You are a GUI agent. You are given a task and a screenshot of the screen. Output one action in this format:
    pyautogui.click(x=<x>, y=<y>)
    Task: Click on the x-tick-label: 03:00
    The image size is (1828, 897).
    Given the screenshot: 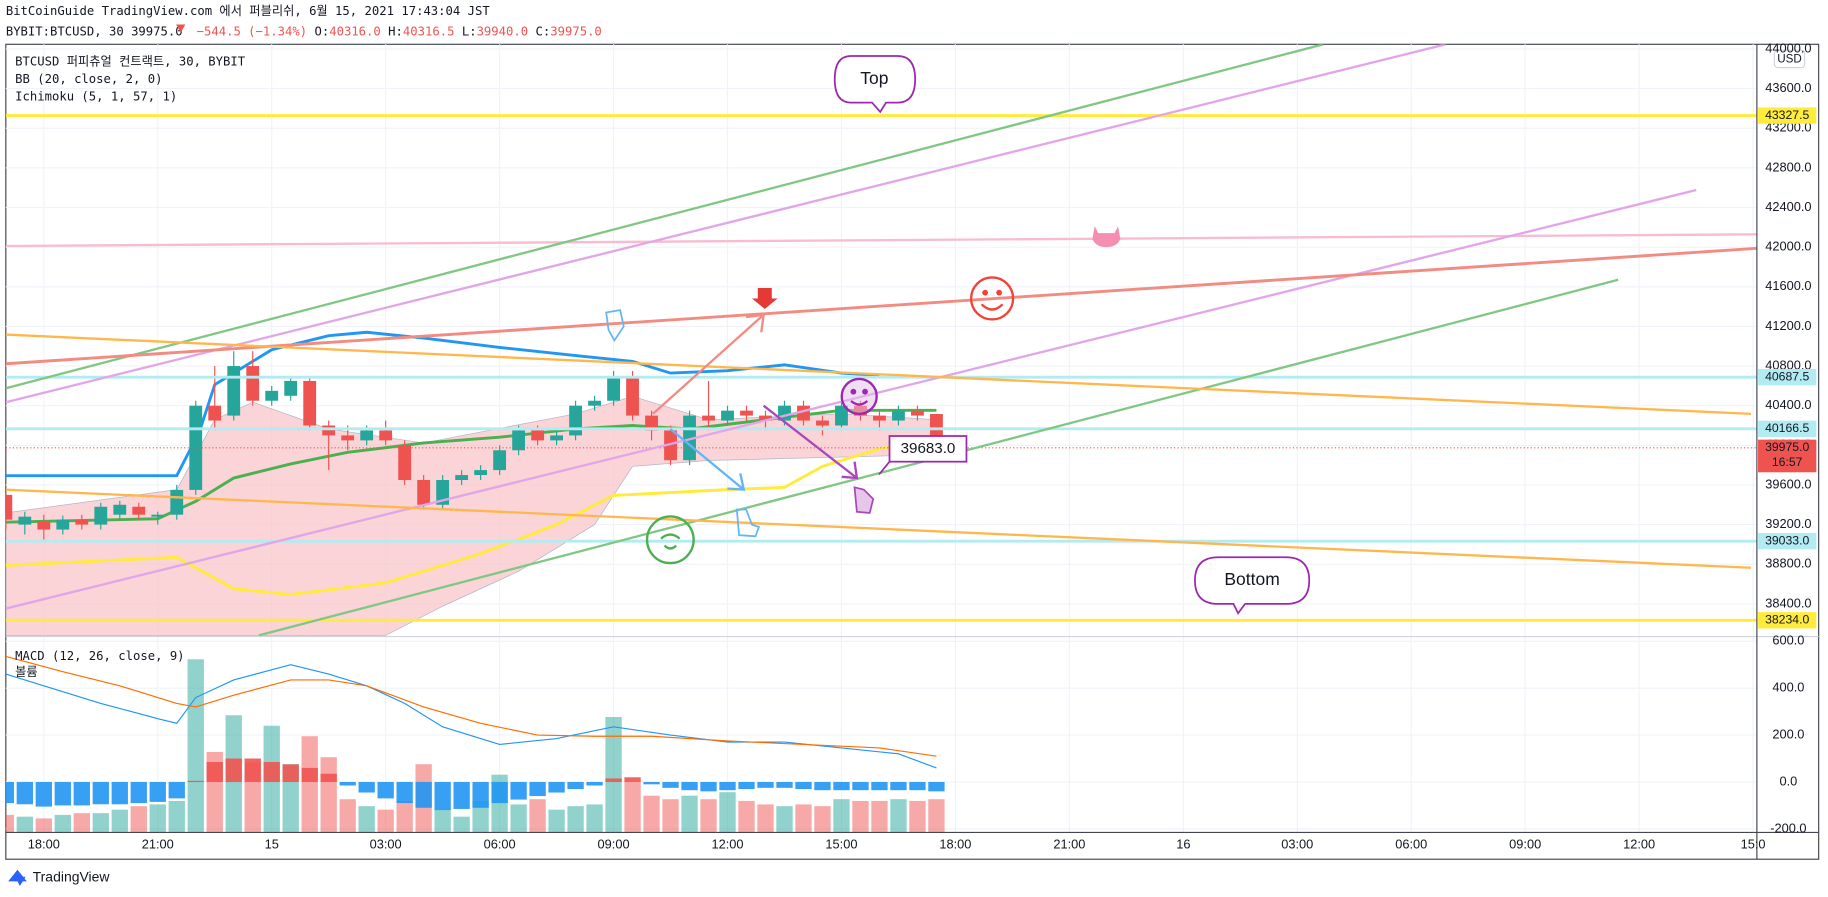 What is the action you would take?
    pyautogui.click(x=1297, y=844)
    